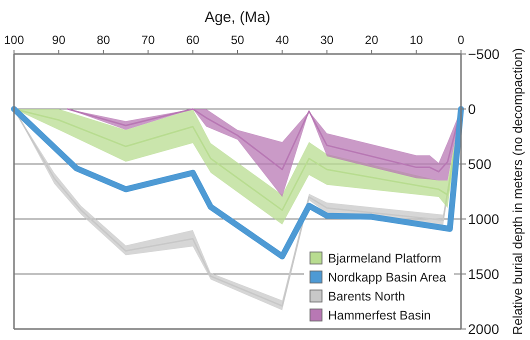  I want to click on legend-label: Nordkapp Basin Area, so click(387, 277).